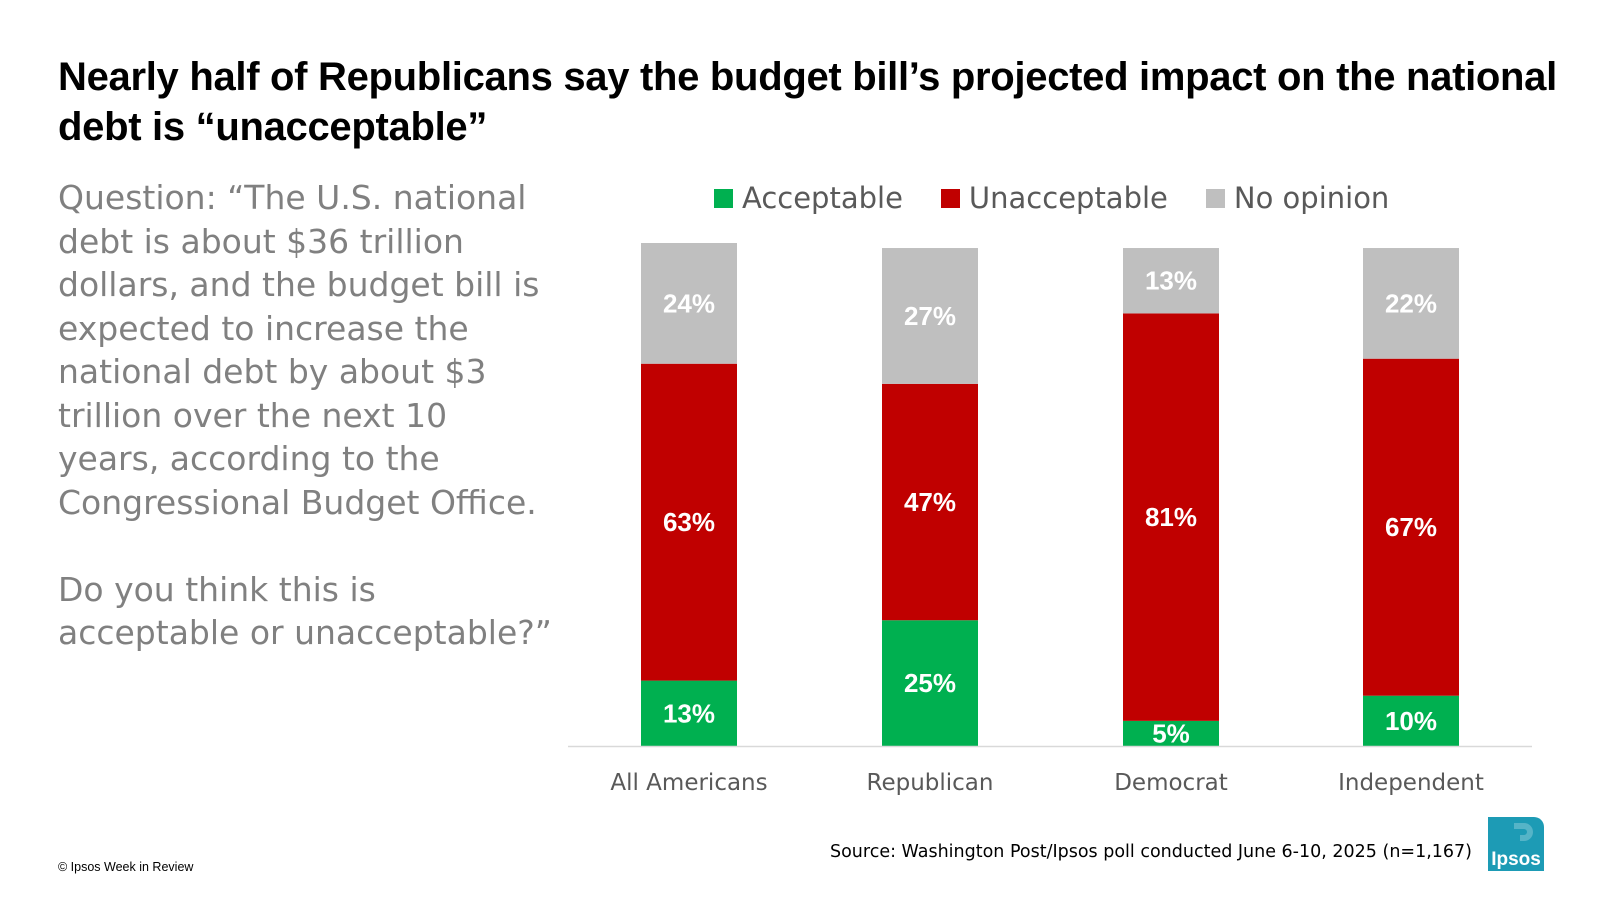 The width and height of the screenshot is (1600, 900). Describe the element at coordinates (723, 198) in the screenshot. I see `legend-swatch-acceptable` at that location.